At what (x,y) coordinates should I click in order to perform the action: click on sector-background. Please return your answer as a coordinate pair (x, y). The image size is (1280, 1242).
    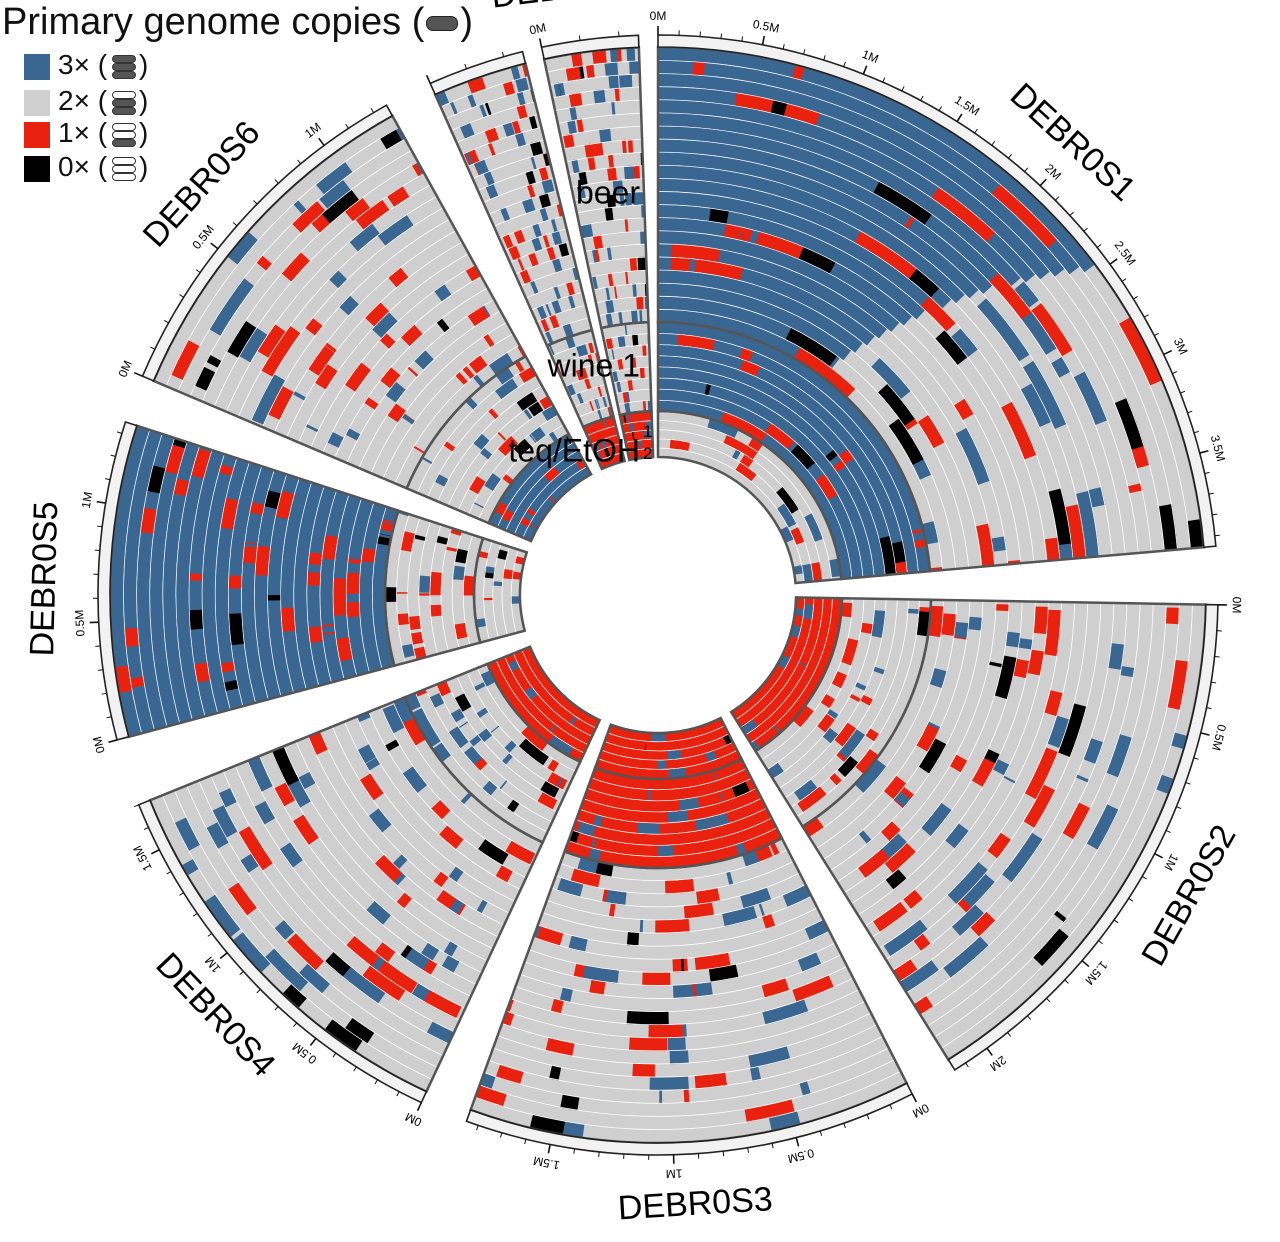
    Looking at the image, I should click on (374, 869).